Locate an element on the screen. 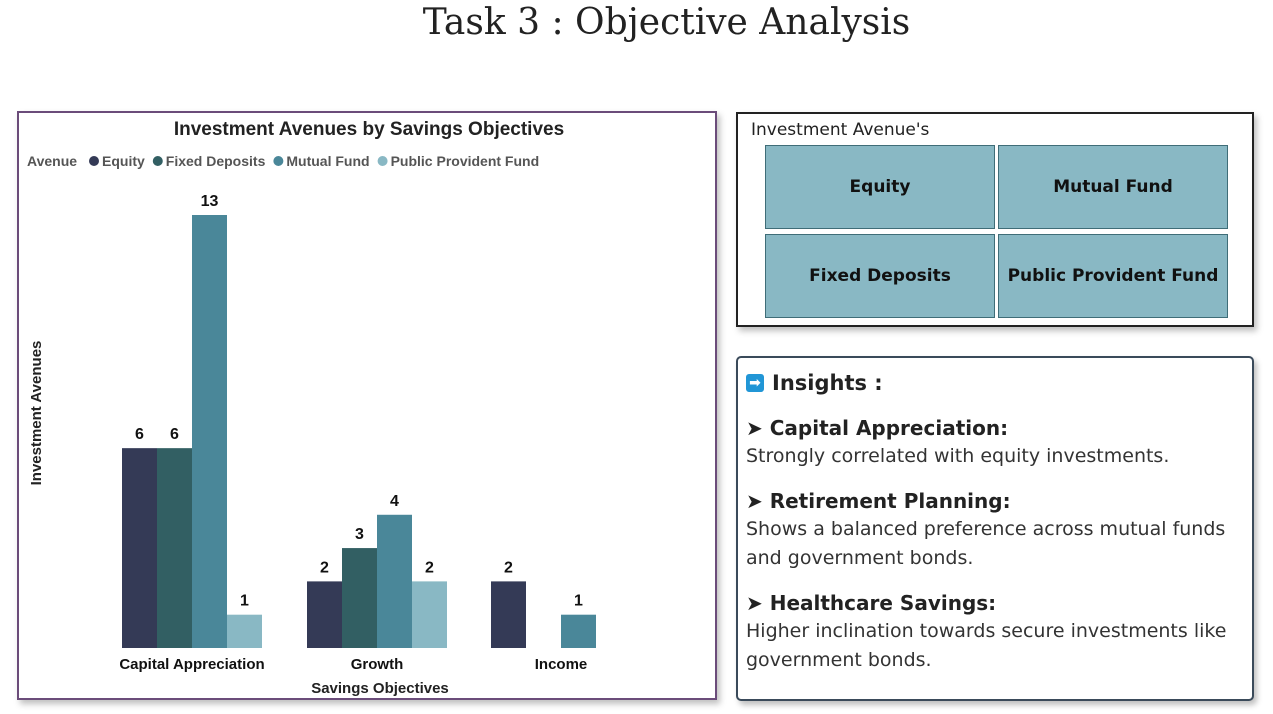 Image resolution: width=1273 pixels, height=714 pixels. data-label: 13 is located at coordinates (210, 201).